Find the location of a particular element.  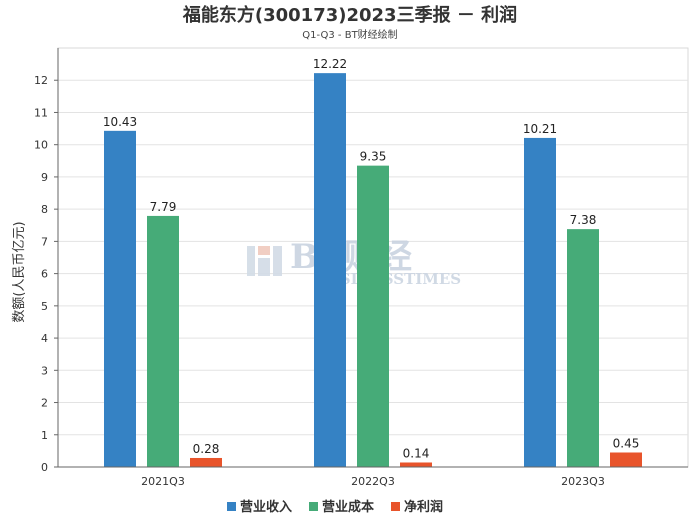

y-tick-label: 4 is located at coordinates (44, 338).